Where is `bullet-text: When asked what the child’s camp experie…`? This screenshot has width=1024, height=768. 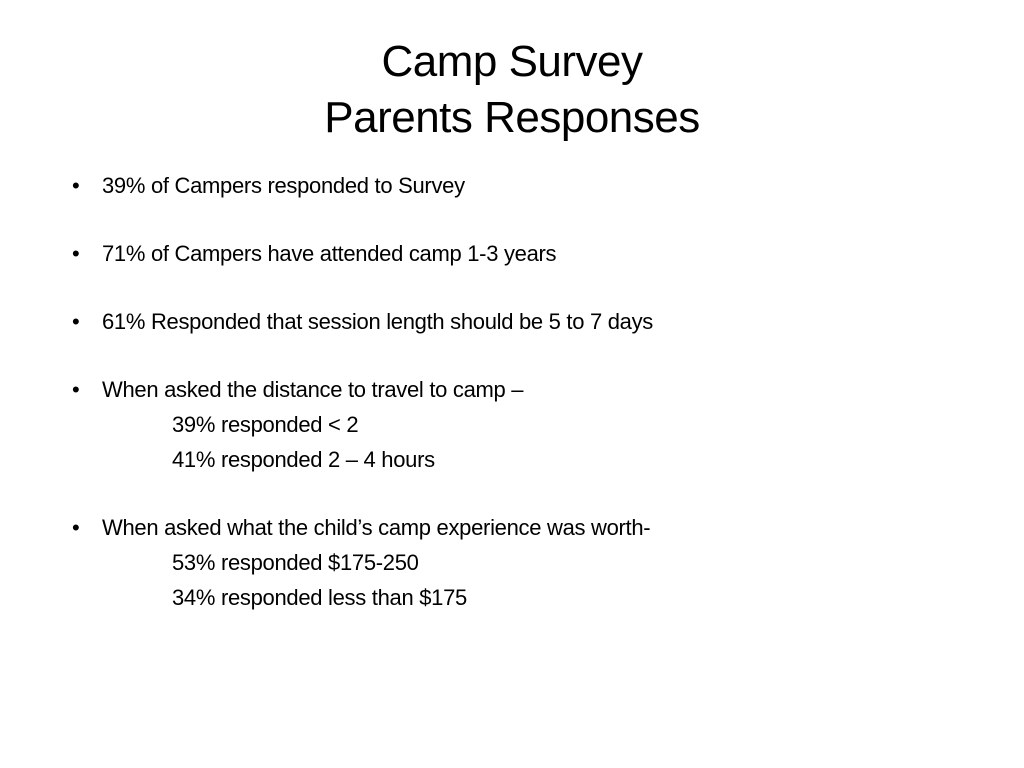
bullet-text: When asked what the child’s camp experie… is located at coordinates (376, 527).